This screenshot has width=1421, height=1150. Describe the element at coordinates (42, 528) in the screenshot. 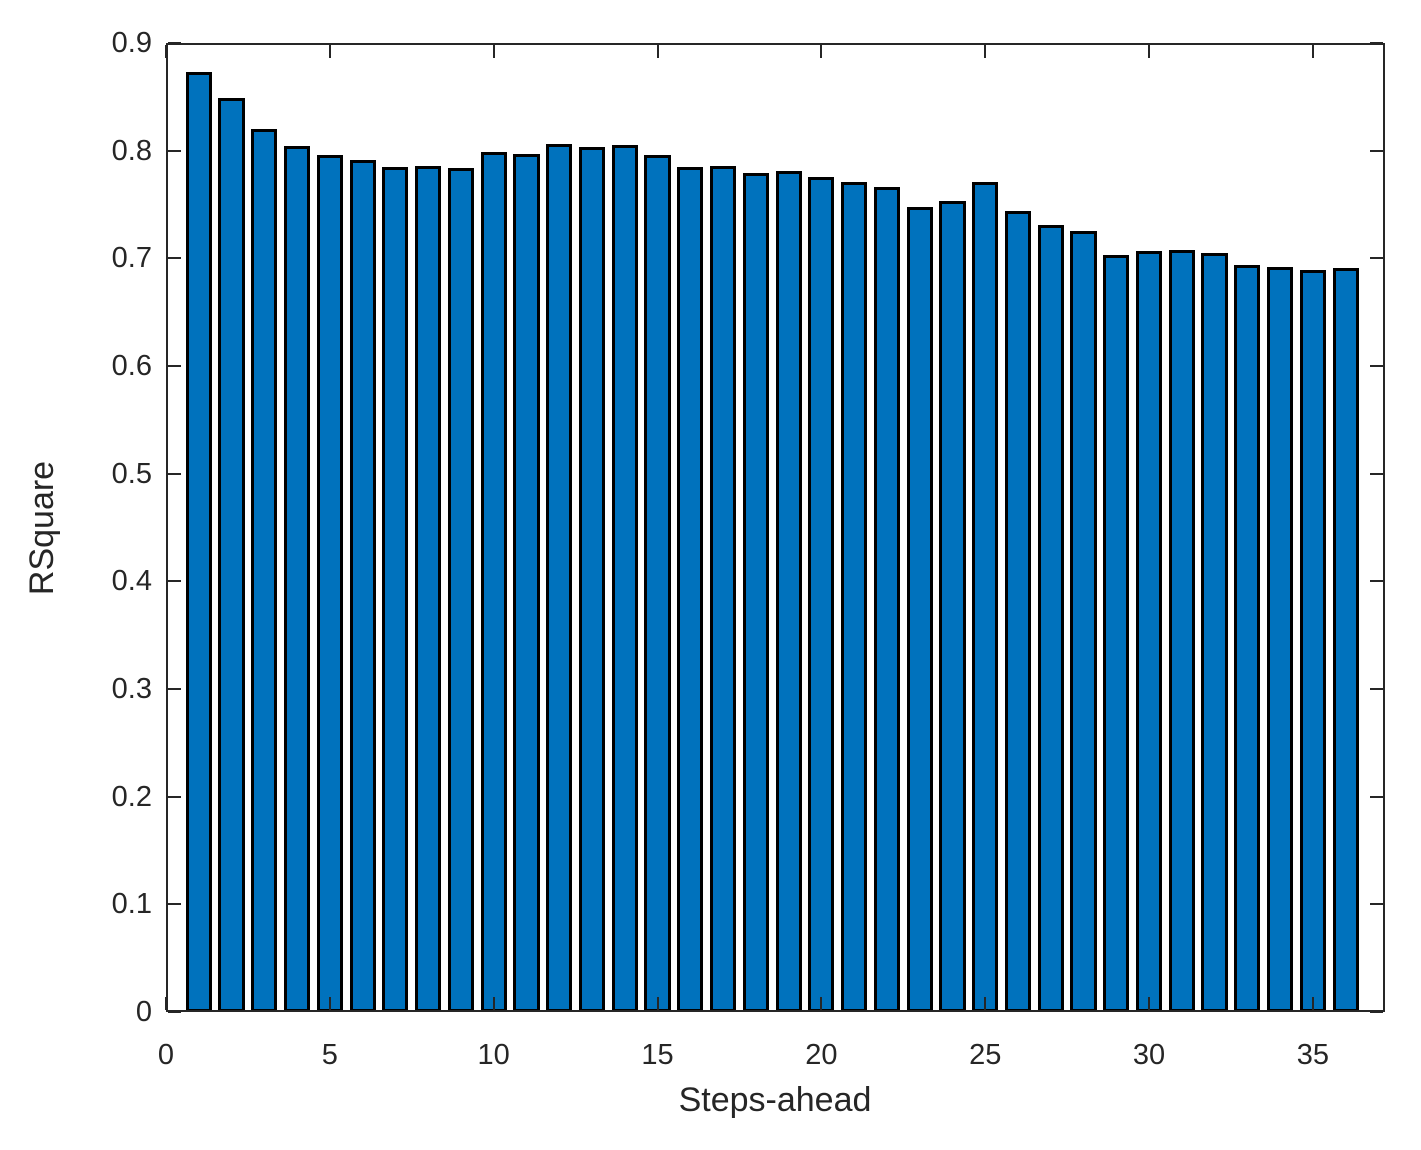

I see `y-axis-title: RSquare` at that location.